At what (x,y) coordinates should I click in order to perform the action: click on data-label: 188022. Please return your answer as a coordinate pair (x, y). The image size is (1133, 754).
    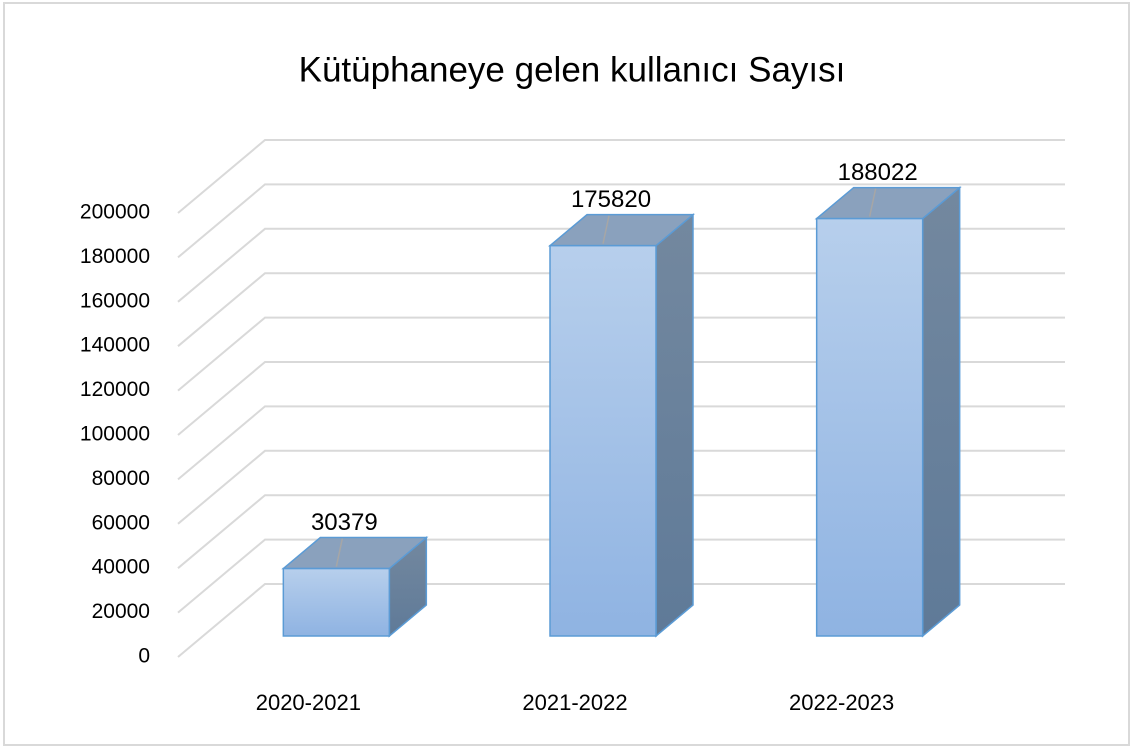
    Looking at the image, I should click on (878, 172).